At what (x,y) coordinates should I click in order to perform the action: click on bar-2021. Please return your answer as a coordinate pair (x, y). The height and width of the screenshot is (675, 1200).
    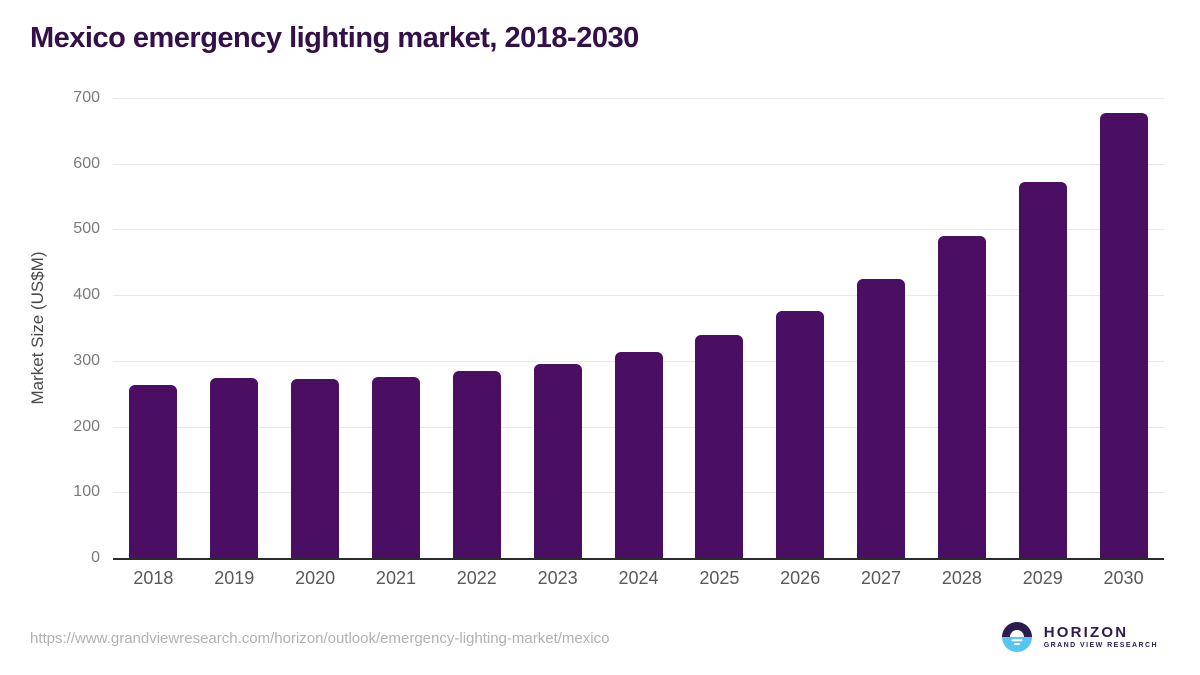
    Looking at the image, I should click on (395, 467).